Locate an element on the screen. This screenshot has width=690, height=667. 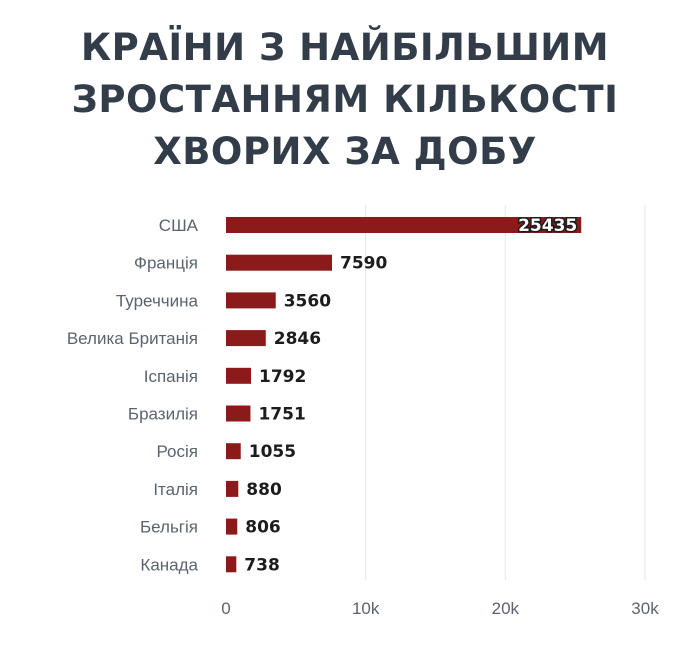
category-label: США is located at coordinates (179, 225).